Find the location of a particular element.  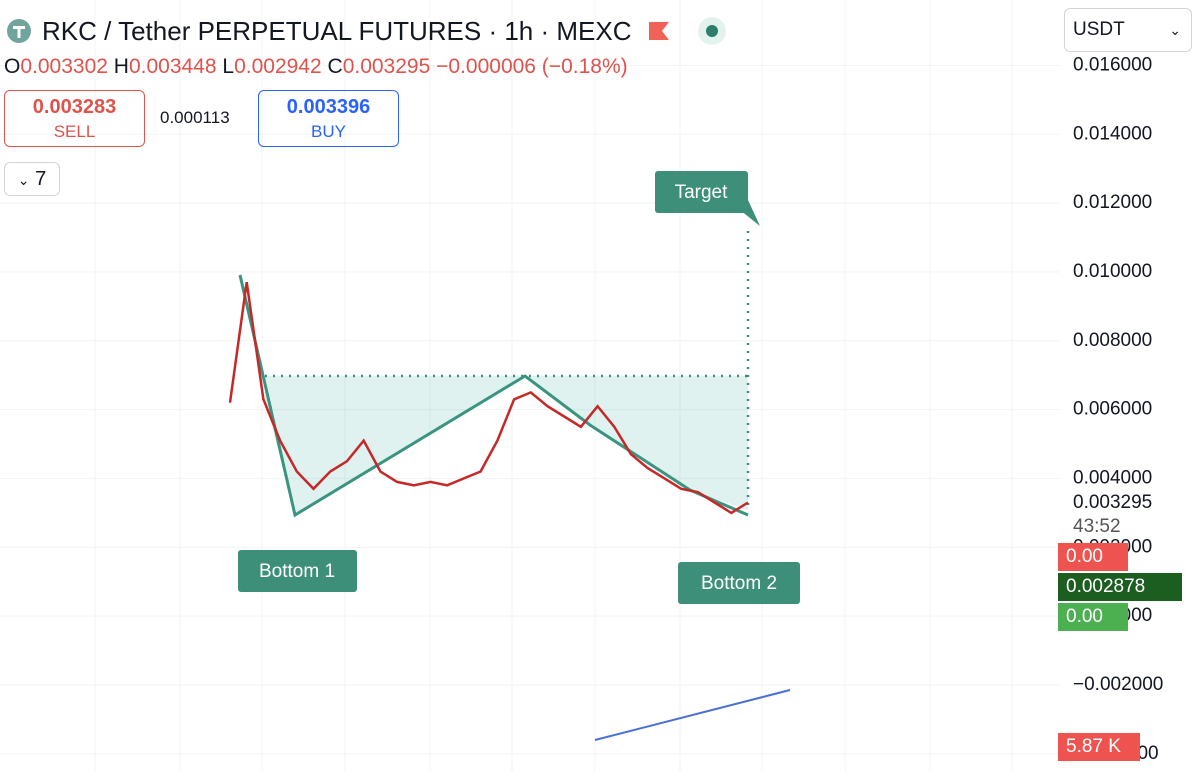

bottom2-callout: Bottom 2 is located at coordinates (739, 583).